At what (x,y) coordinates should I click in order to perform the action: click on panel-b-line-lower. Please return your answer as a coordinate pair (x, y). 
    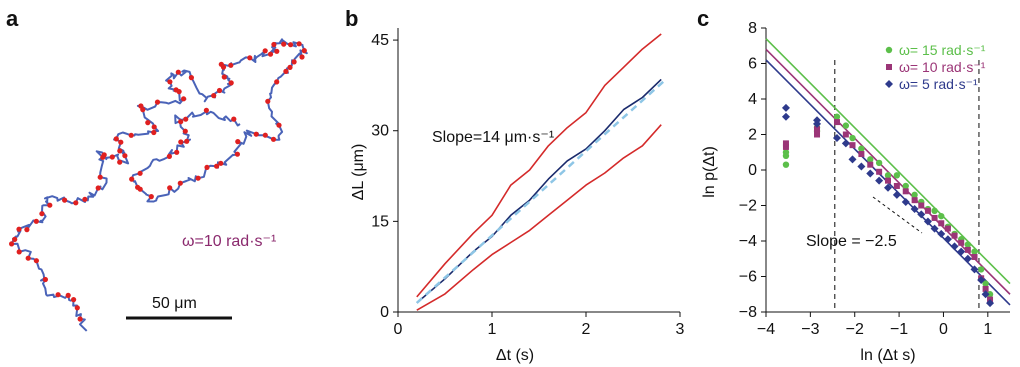
    Looking at the image, I should click on (539, 217).